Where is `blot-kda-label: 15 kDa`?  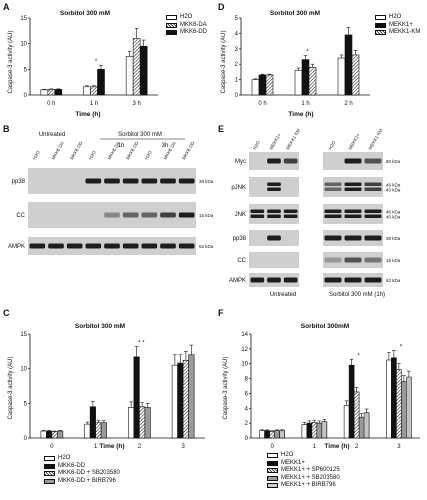
blot-kda-label: 15 kDa is located at coordinates (393, 260).